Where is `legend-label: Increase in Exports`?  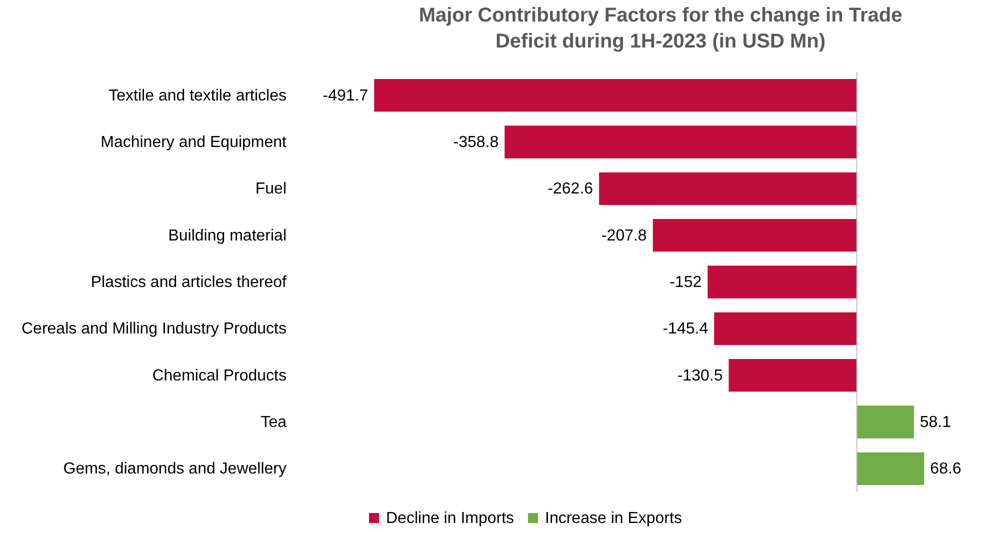 legend-label: Increase in Exports is located at coordinates (613, 518).